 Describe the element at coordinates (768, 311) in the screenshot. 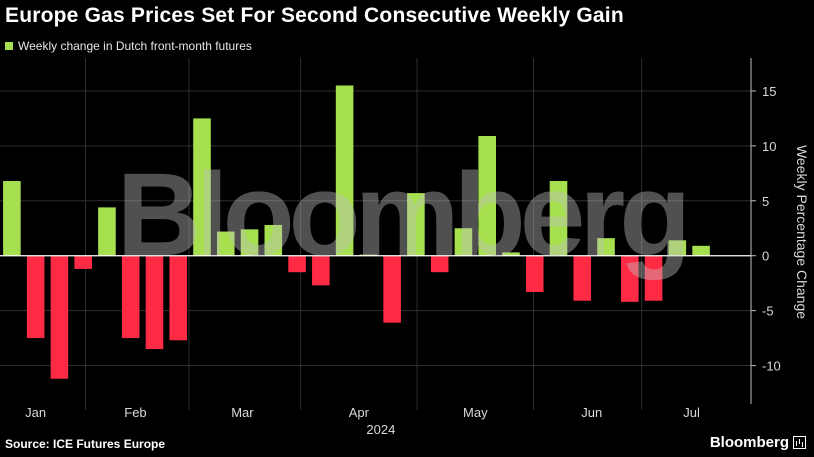

I see `y-tick-label: -5` at that location.